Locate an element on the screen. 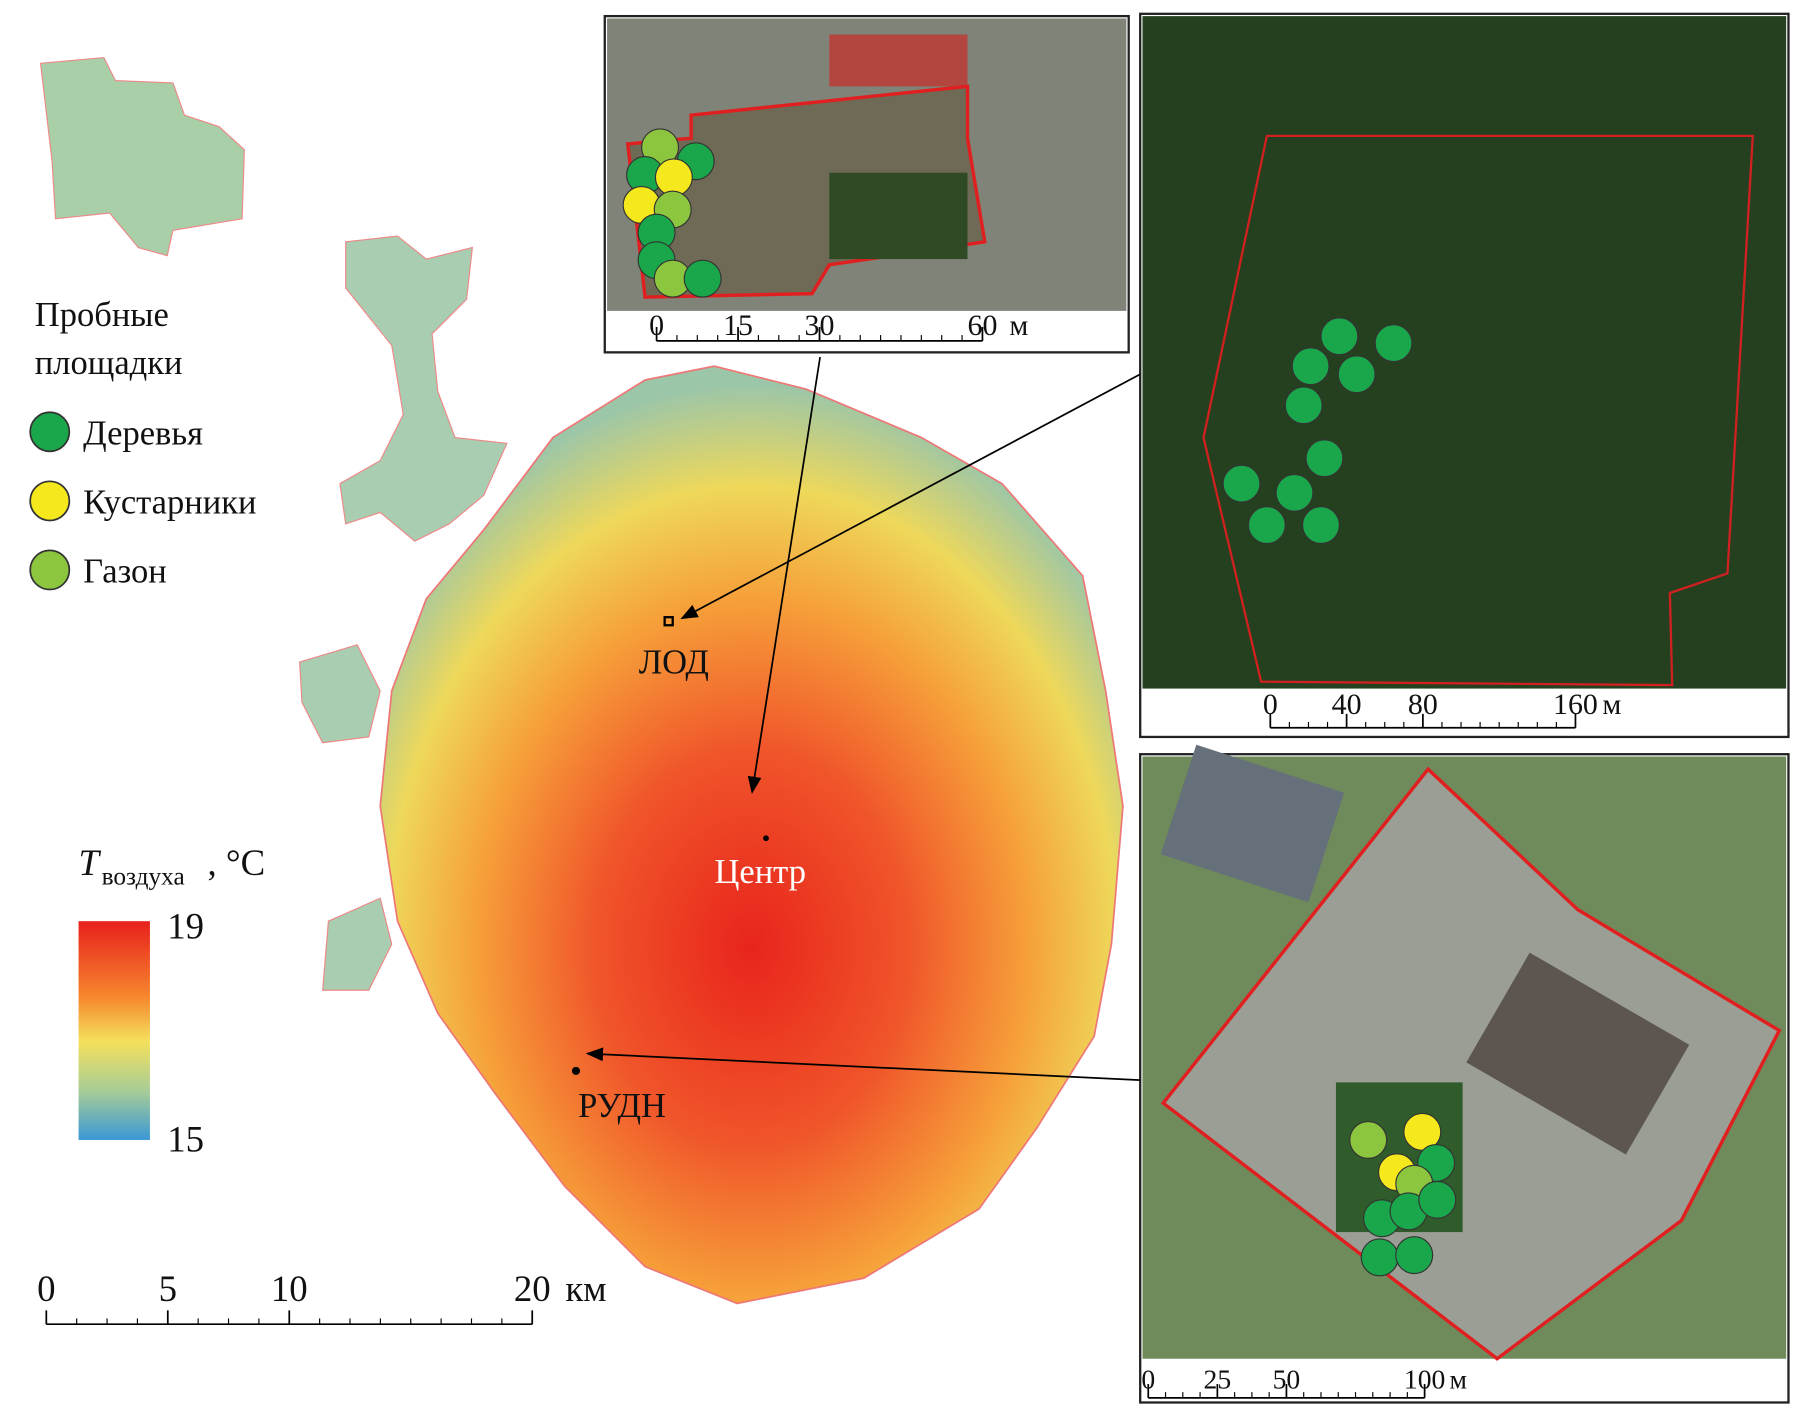  colorbar-min: 15 is located at coordinates (185, 1138).